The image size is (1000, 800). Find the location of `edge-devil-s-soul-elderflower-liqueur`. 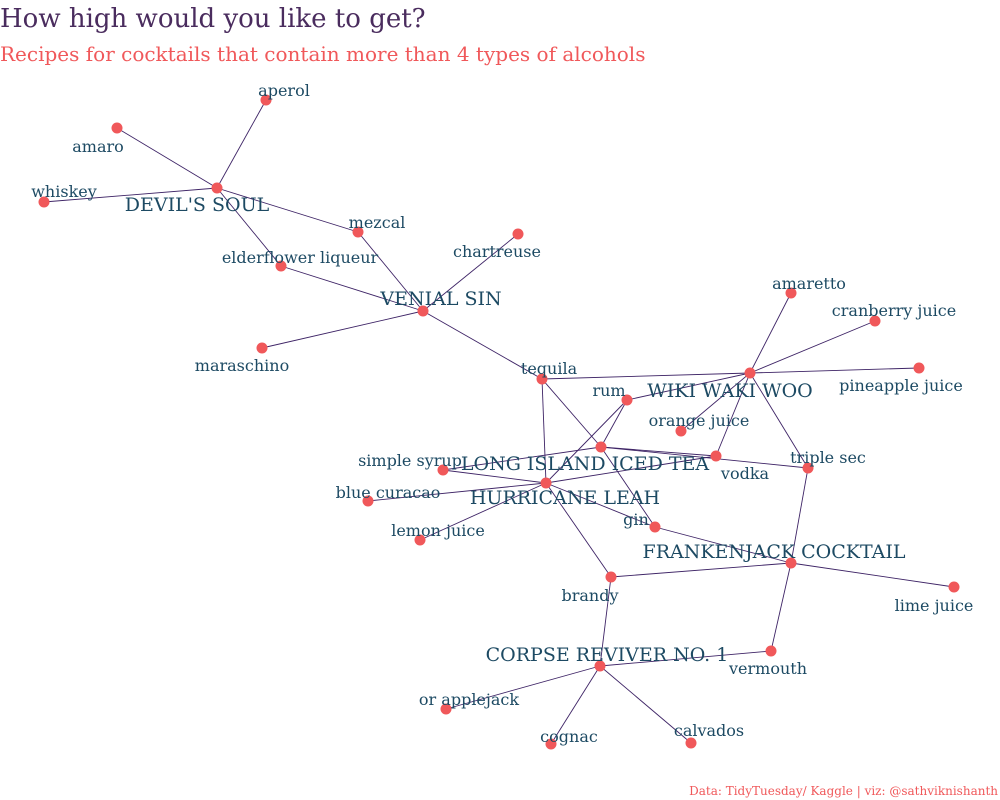

edge-devil-s-soul-elderflower-liqueur is located at coordinates (249, 227).